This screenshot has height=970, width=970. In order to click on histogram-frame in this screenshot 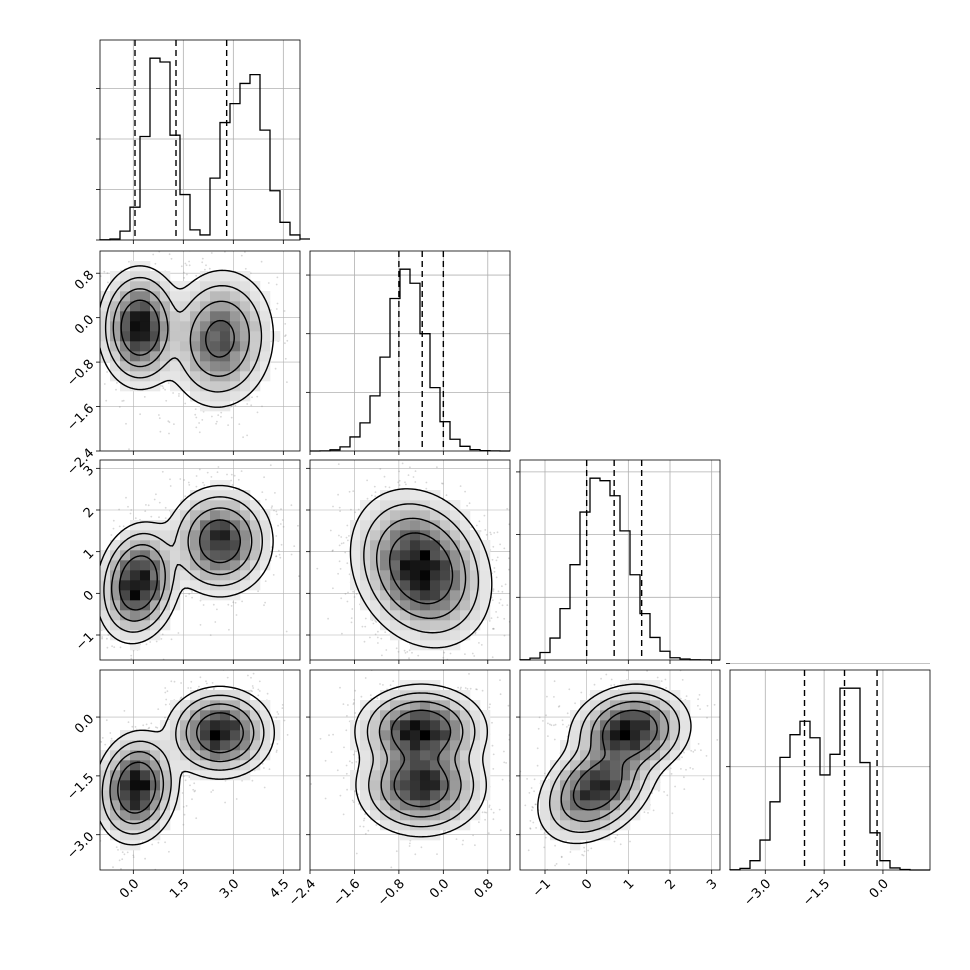, I will do `click(620, 560)`.